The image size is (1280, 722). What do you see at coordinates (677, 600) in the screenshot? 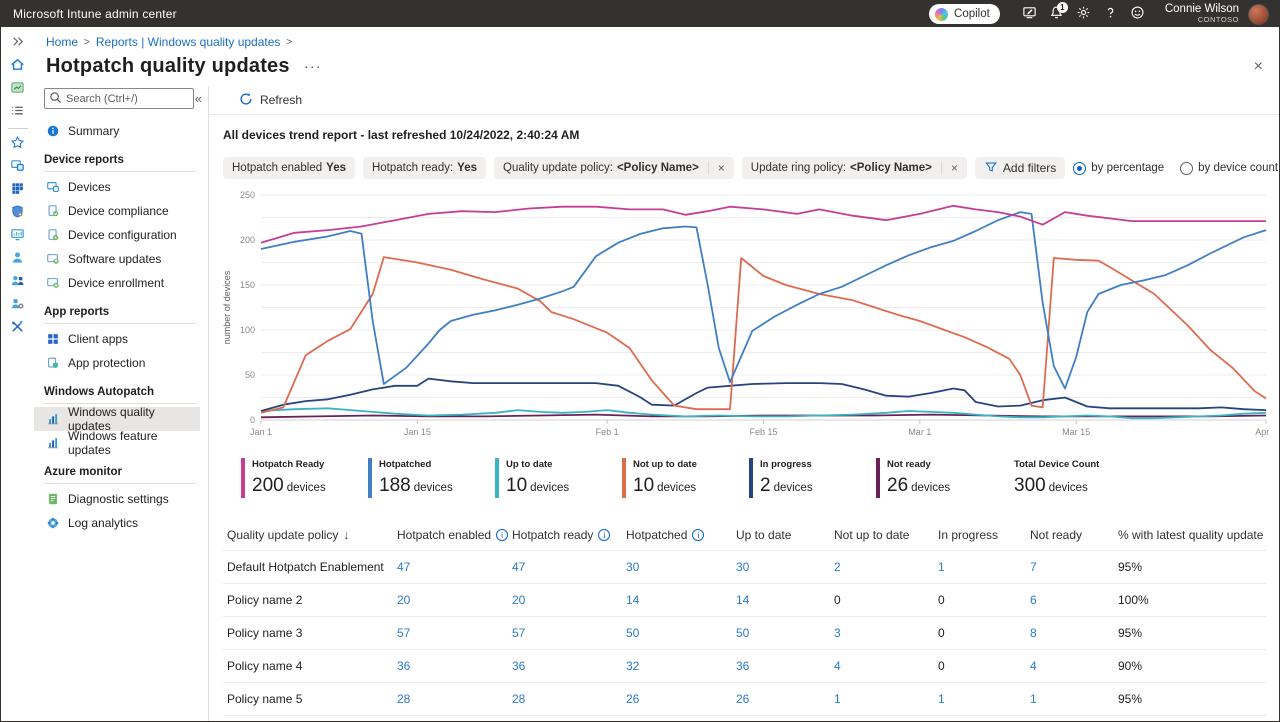
I see `count-cell: 14` at bounding box center [677, 600].